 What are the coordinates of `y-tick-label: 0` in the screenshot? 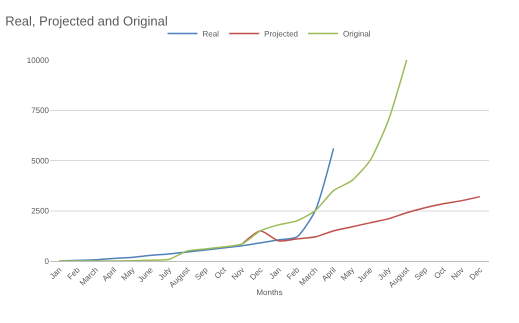 It's located at (47, 261).